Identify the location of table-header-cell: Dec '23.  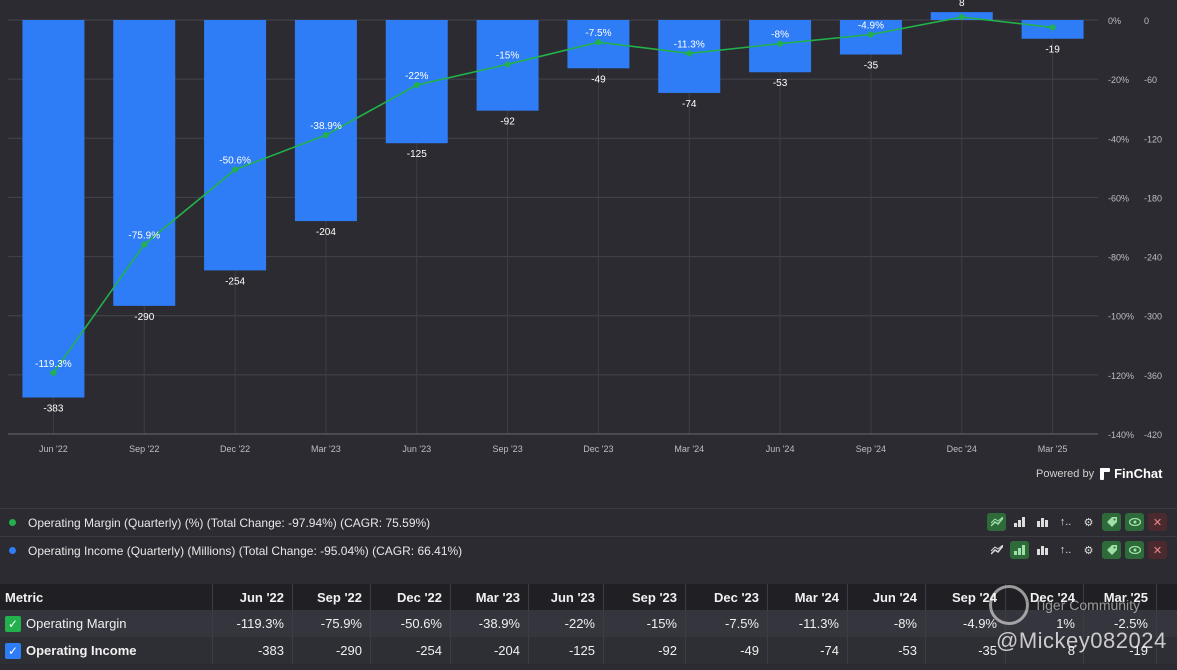
(727, 597).